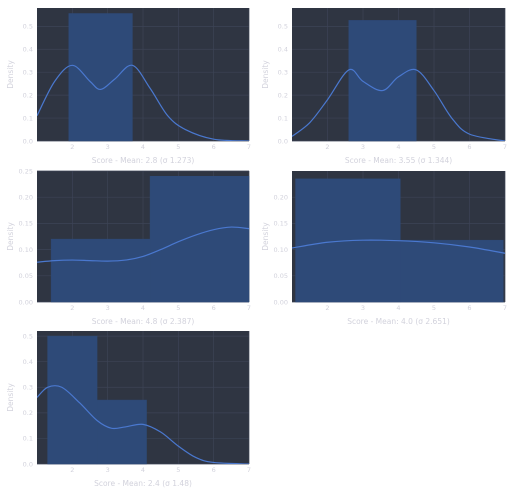 The width and height of the screenshot is (512, 492). Describe the element at coordinates (398, 160) in the screenshot. I see `x-axis-label: Score - Mean: 3.55 (σ 1.344)` at that location.